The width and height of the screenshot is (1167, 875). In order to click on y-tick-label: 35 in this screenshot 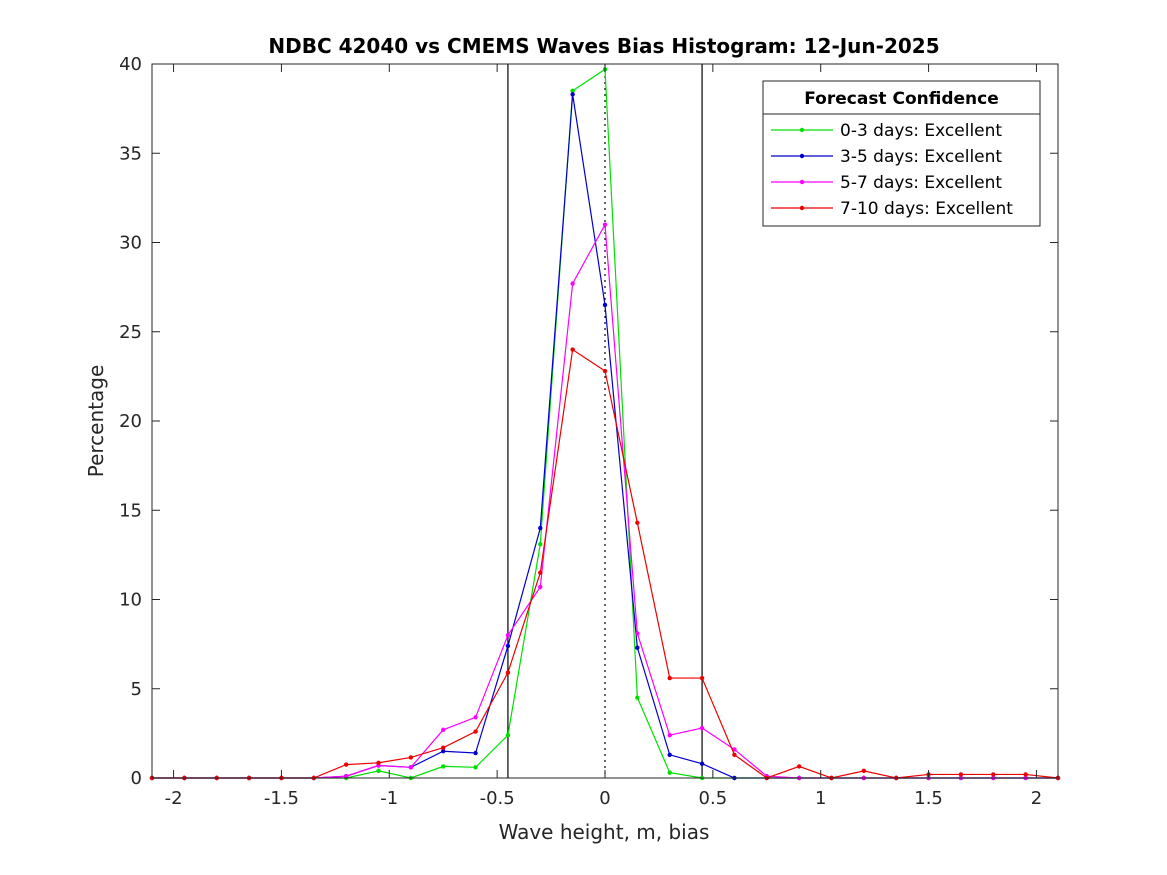, I will do `click(130, 153)`.